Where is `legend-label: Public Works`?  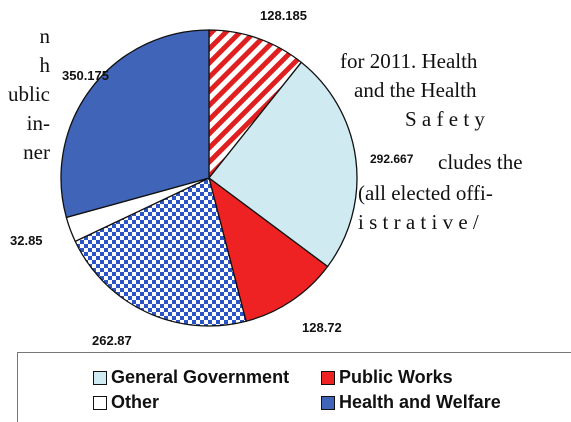 legend-label: Public Works is located at coordinates (396, 377).